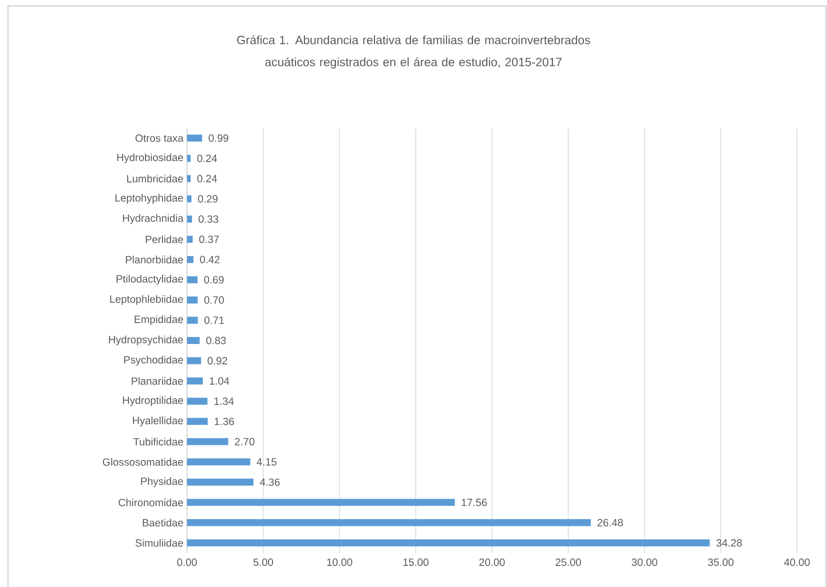 The image size is (827, 587). I want to click on data-label: 0.42, so click(210, 260).